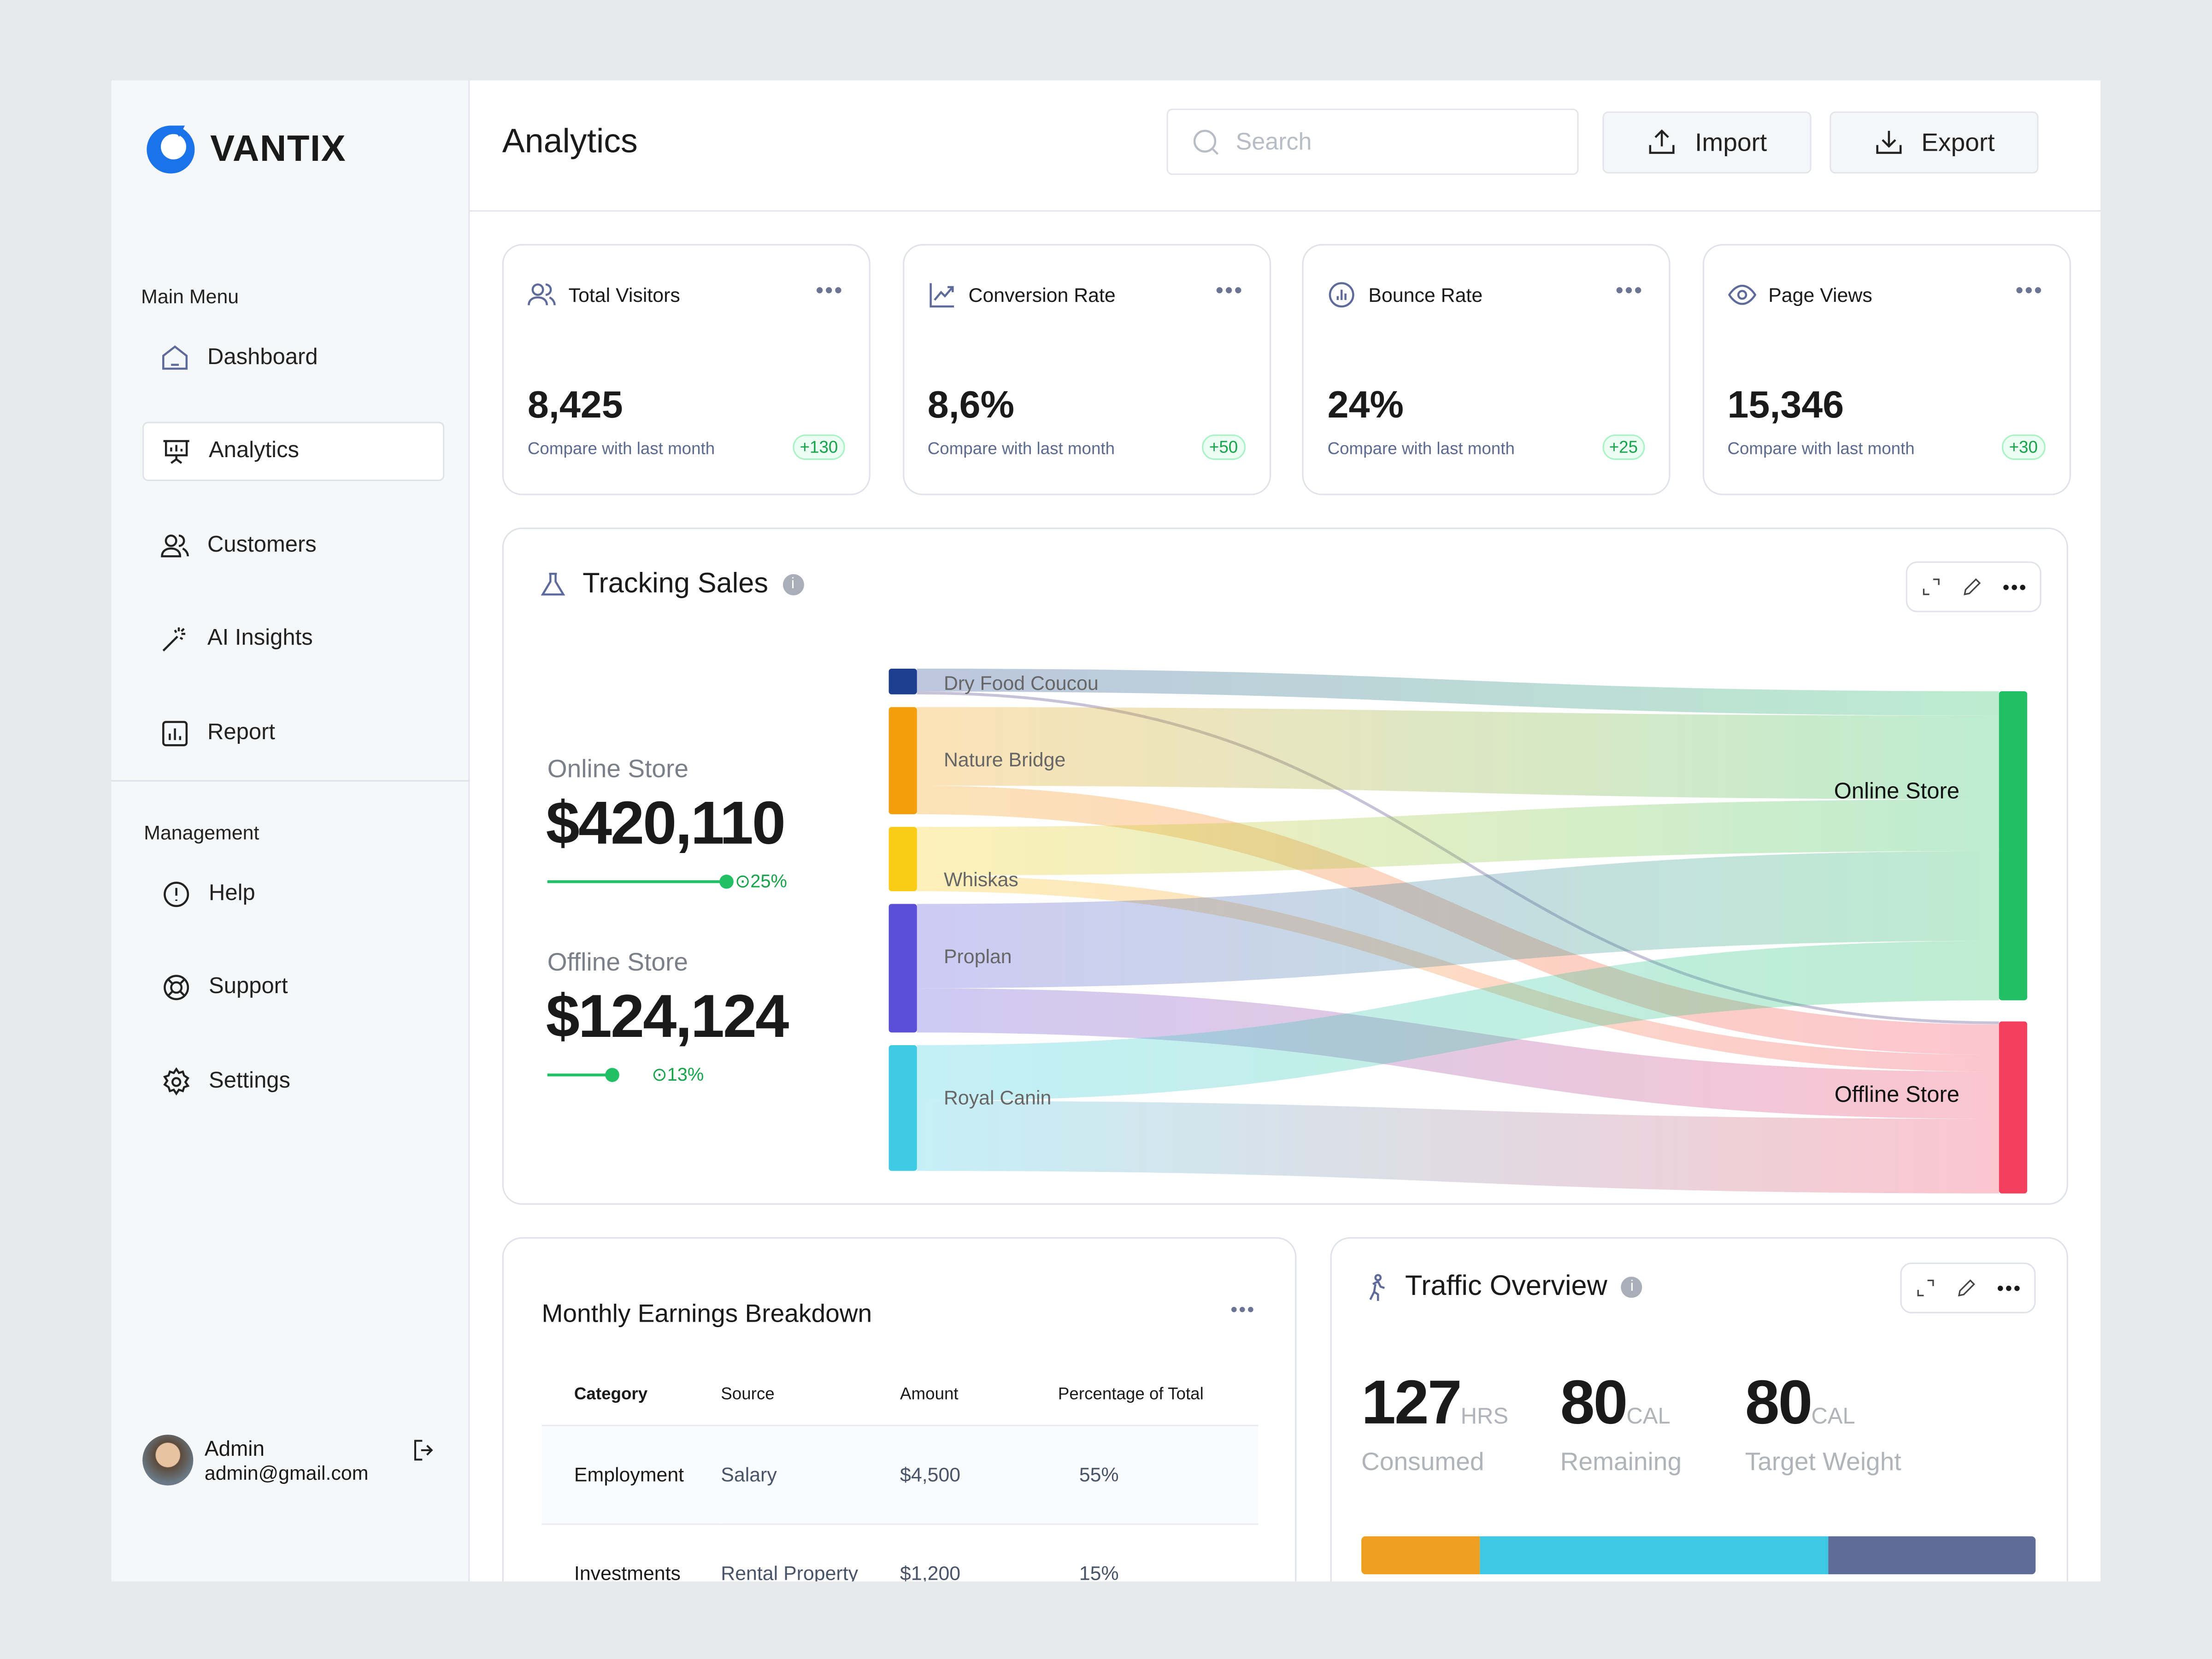  Describe the element at coordinates (1621, 1461) in the screenshot. I see `stat-label: Remaining` at that location.